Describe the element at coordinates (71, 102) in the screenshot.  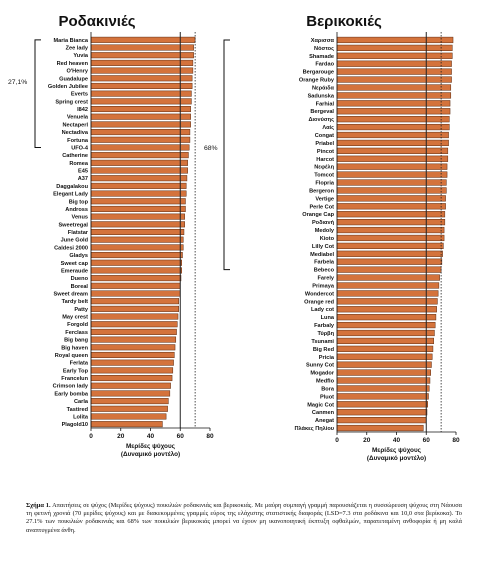
I see `category-label: Spring crest` at that location.